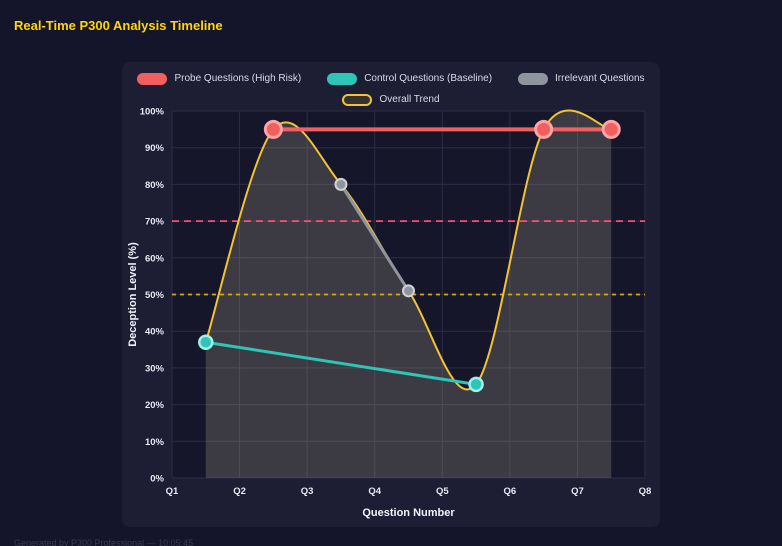 This screenshot has width=782, height=546. What do you see at coordinates (409, 99) in the screenshot?
I see `legend-label-trend: Overall Trend` at bounding box center [409, 99].